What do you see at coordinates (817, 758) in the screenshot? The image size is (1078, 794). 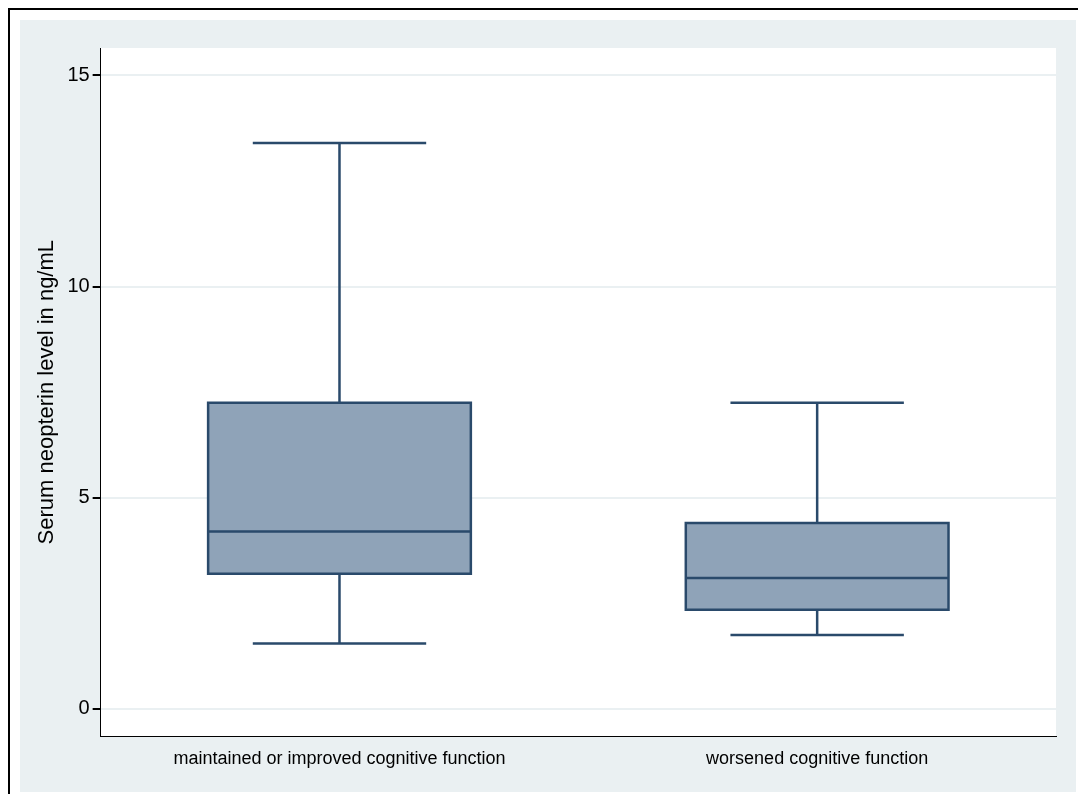 I see `x-tick-label: worsened cognitive function` at bounding box center [817, 758].